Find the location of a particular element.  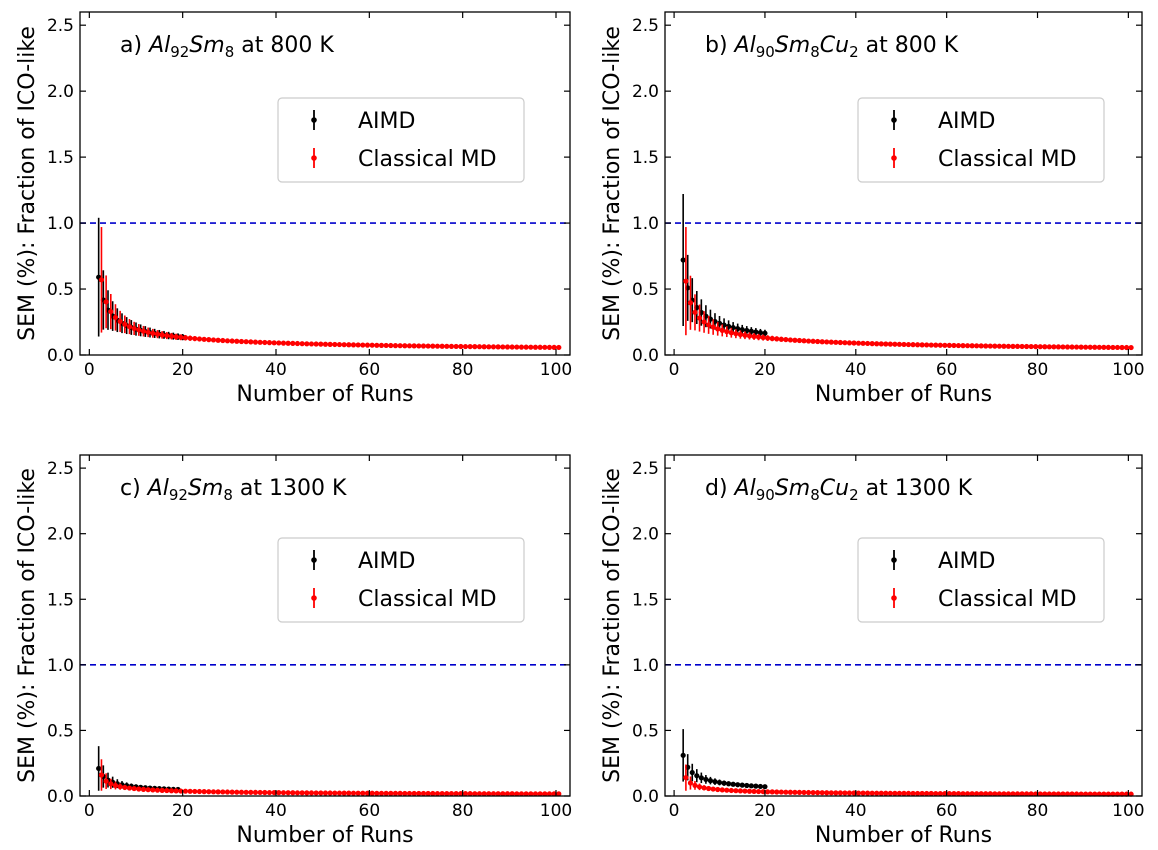

y-tick-label: 2.5 is located at coordinates (60, 26).